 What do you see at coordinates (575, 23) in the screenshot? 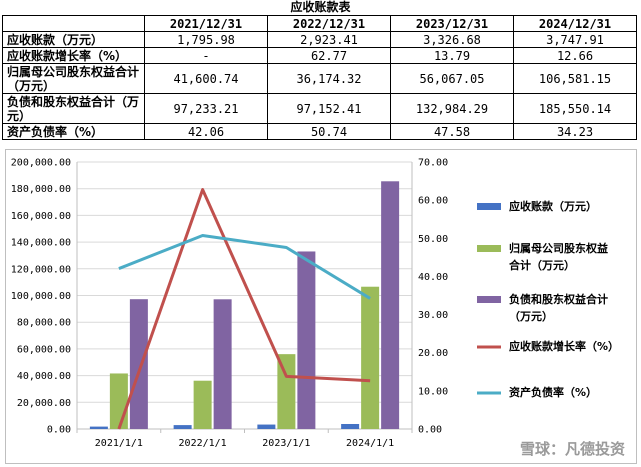
I see `header-2024: 2024/12/31` at bounding box center [575, 23].